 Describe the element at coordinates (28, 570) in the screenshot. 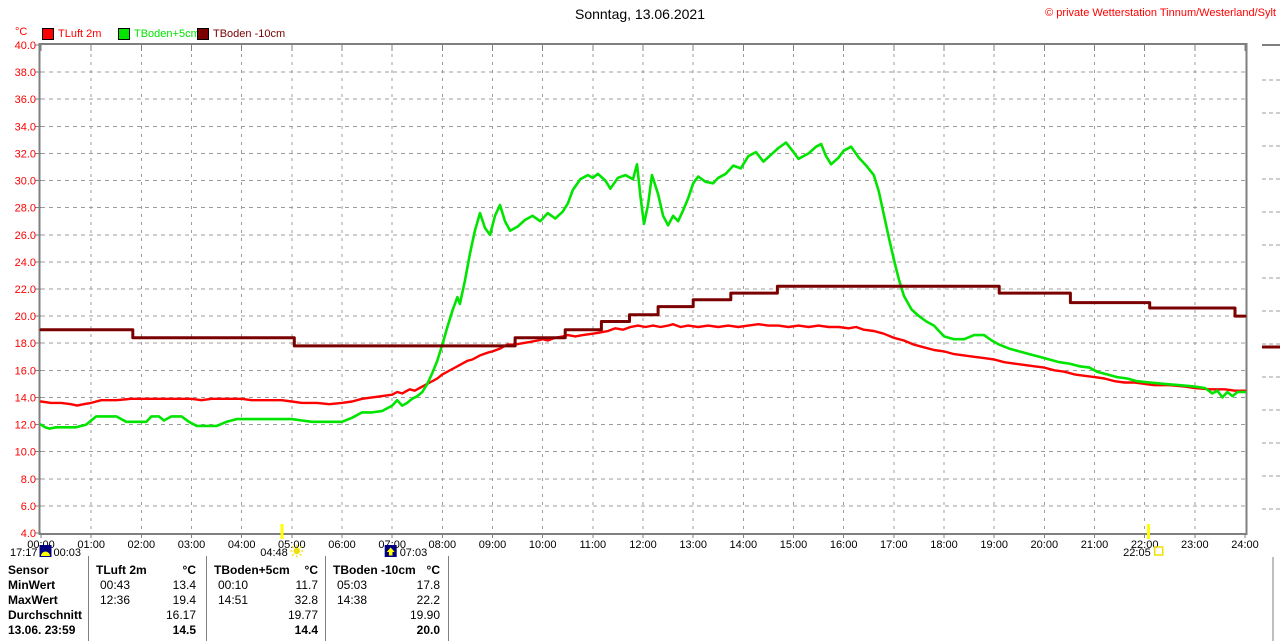

I see `table-header-sensor: Sensor` at that location.